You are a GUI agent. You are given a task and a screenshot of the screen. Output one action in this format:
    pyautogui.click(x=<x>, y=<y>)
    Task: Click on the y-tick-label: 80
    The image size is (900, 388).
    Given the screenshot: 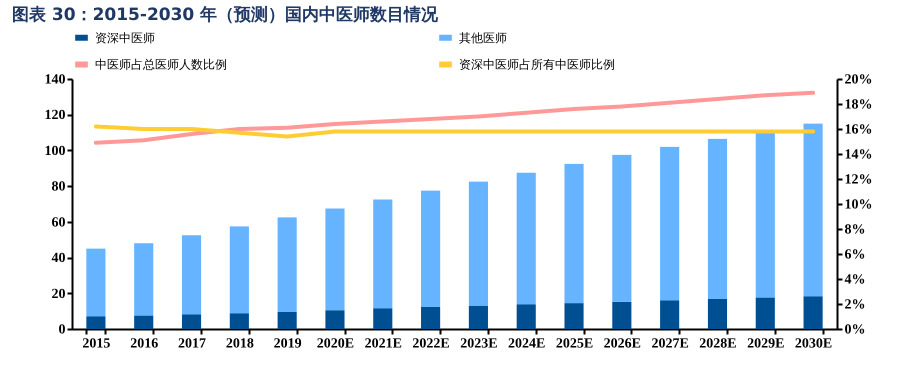 What is the action you would take?
    pyautogui.click(x=59, y=187)
    